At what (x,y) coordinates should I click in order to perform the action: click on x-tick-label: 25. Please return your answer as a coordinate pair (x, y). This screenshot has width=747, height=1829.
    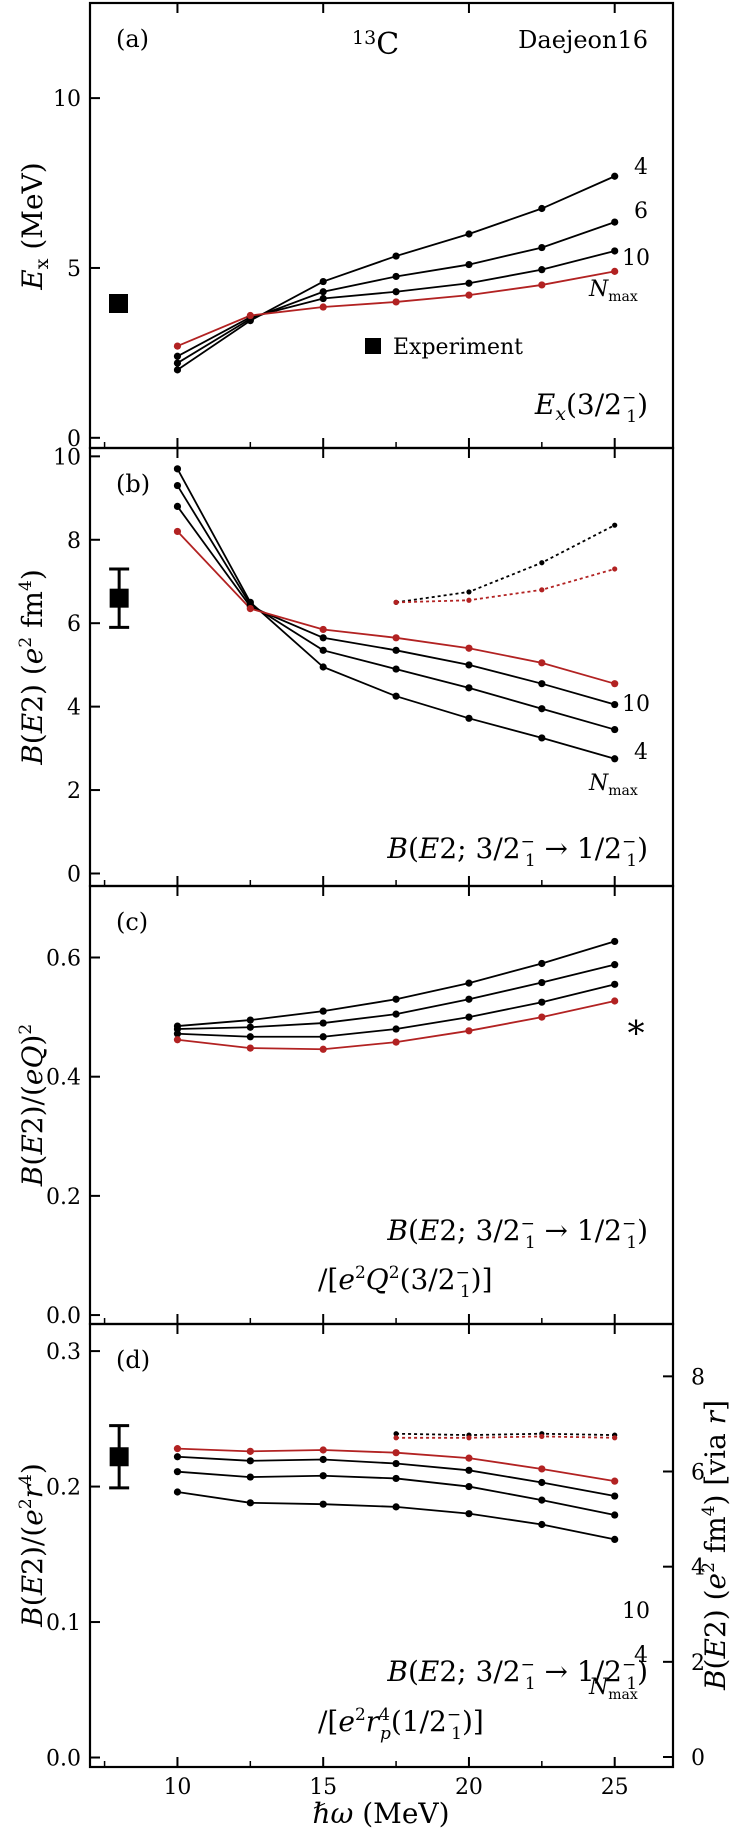
    Looking at the image, I should click on (615, 1787).